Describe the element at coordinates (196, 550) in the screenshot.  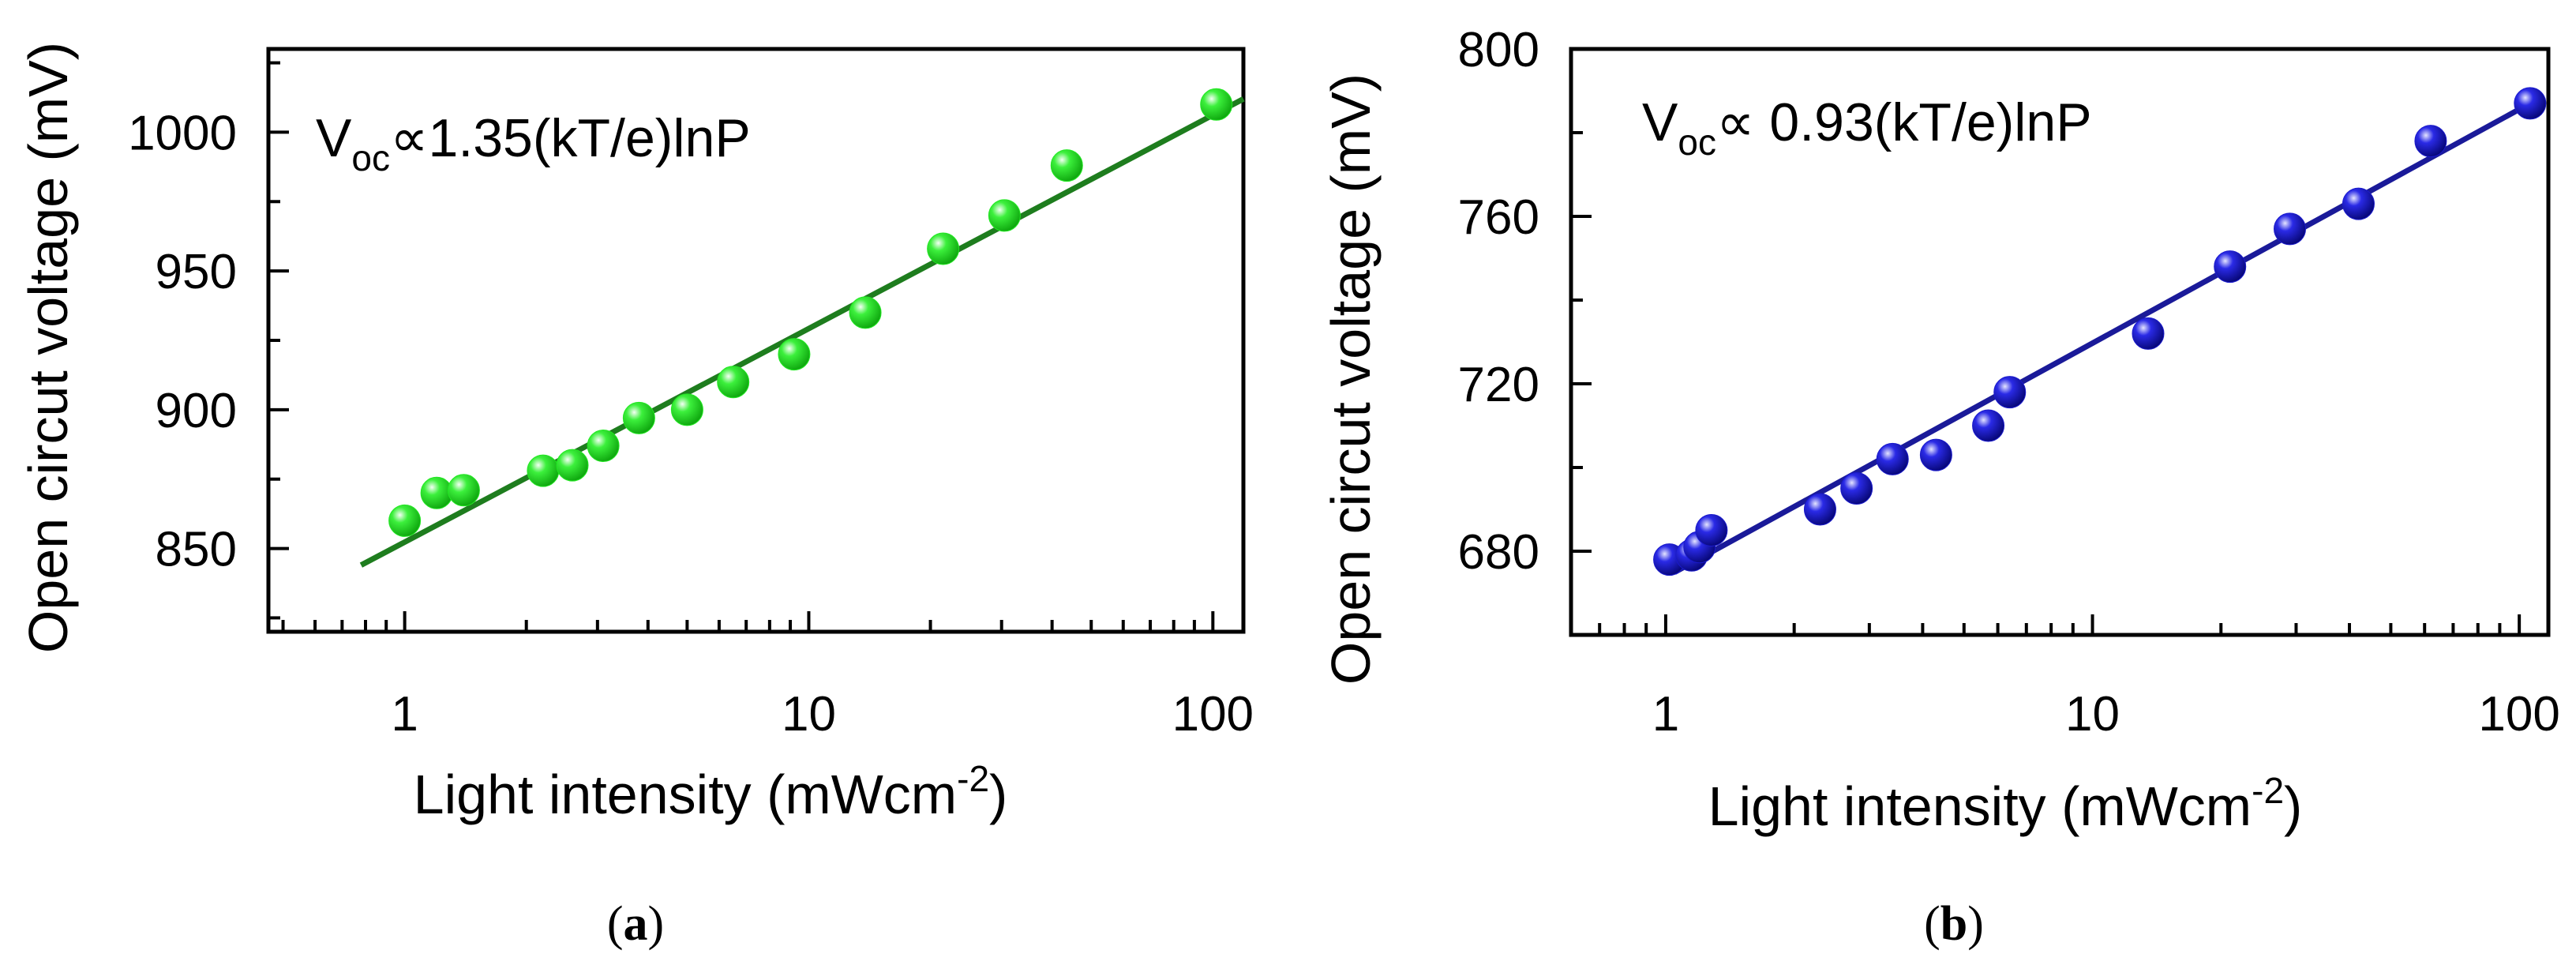
I see `y-tick-label: 850` at that location.